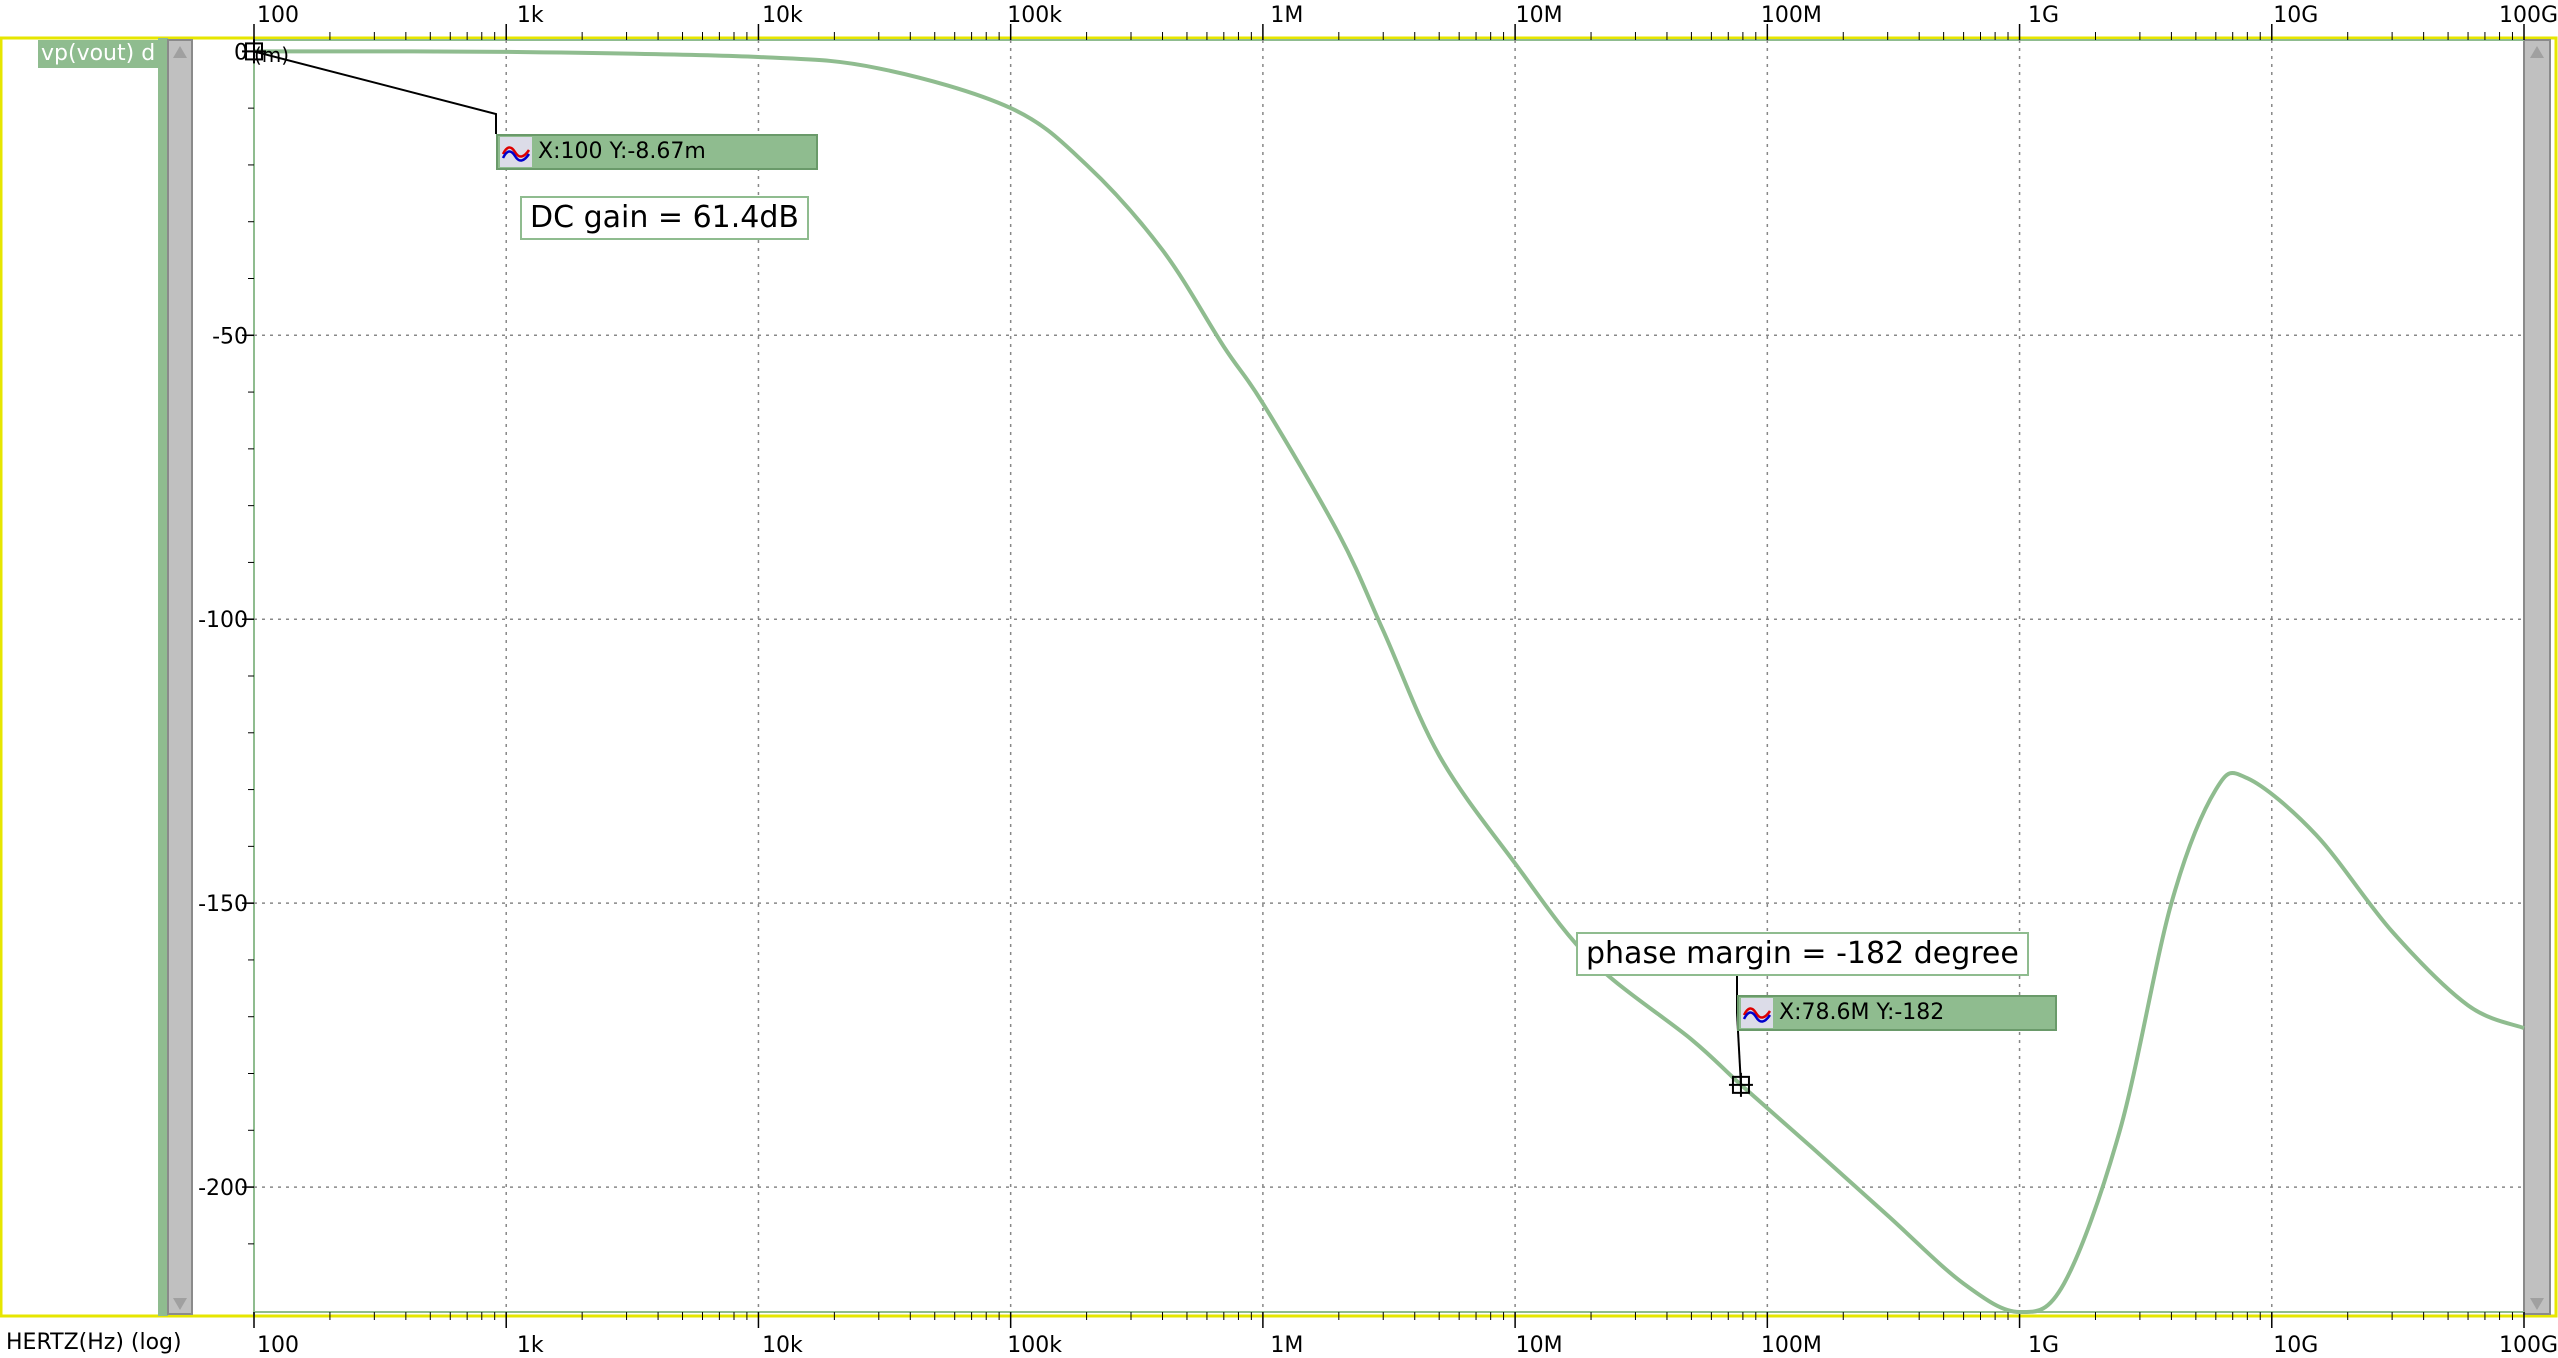 This screenshot has height=1358, width=2558. Describe the element at coordinates (99, 54) in the screenshot. I see `signal-label: vp(vout) d` at that location.